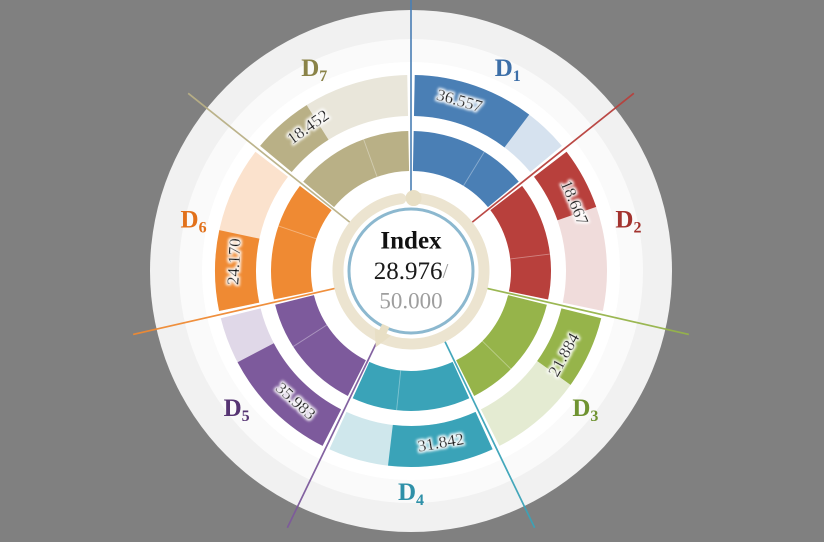 The height and width of the screenshot is (542, 824). I want to click on inner-ring-tick-D6, so click(297, 232).